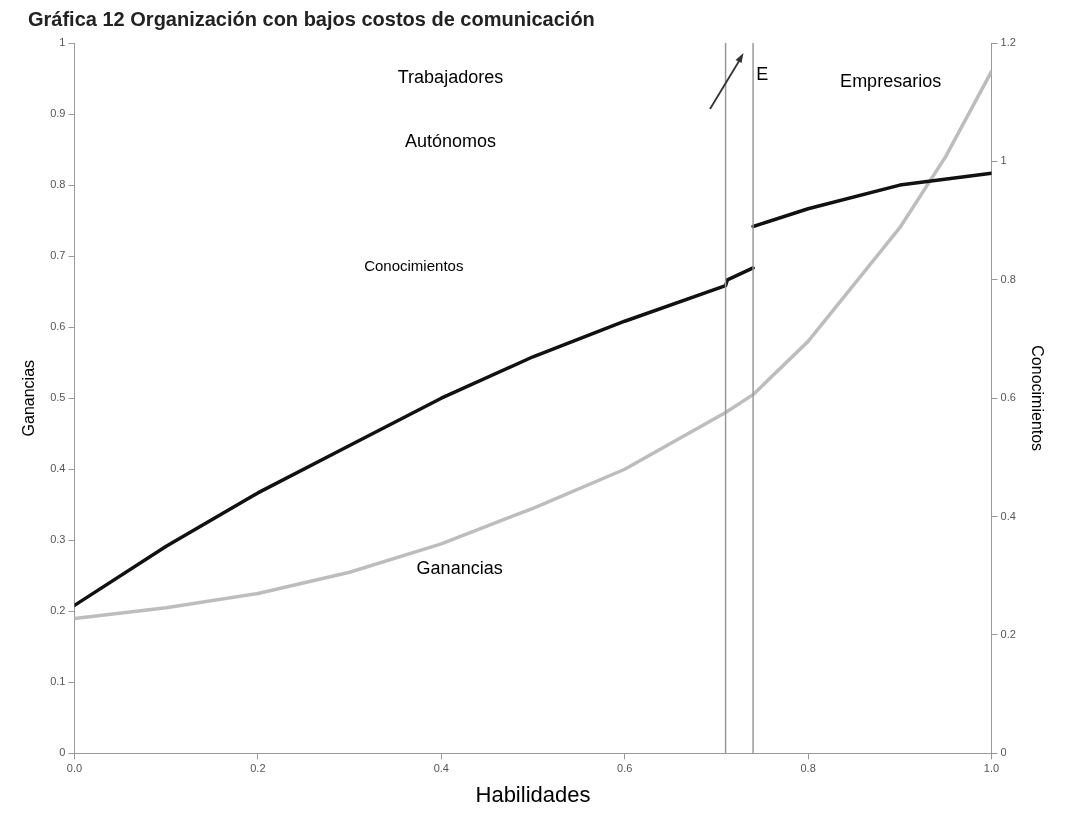 The height and width of the screenshot is (834, 1072). Describe the element at coordinates (533, 794) in the screenshot. I see `x-axis-title: Habilidades` at that location.